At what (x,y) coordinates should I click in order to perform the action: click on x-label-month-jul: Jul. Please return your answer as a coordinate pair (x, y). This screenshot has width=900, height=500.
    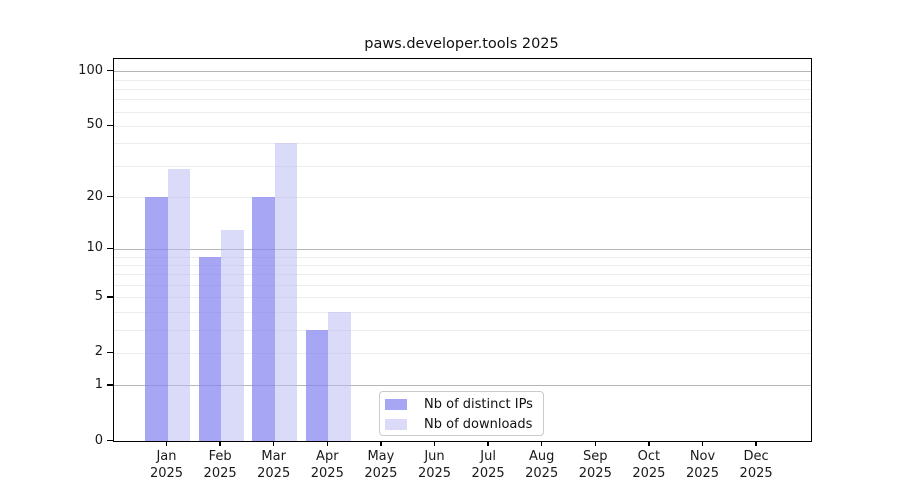
    Looking at the image, I should click on (488, 456).